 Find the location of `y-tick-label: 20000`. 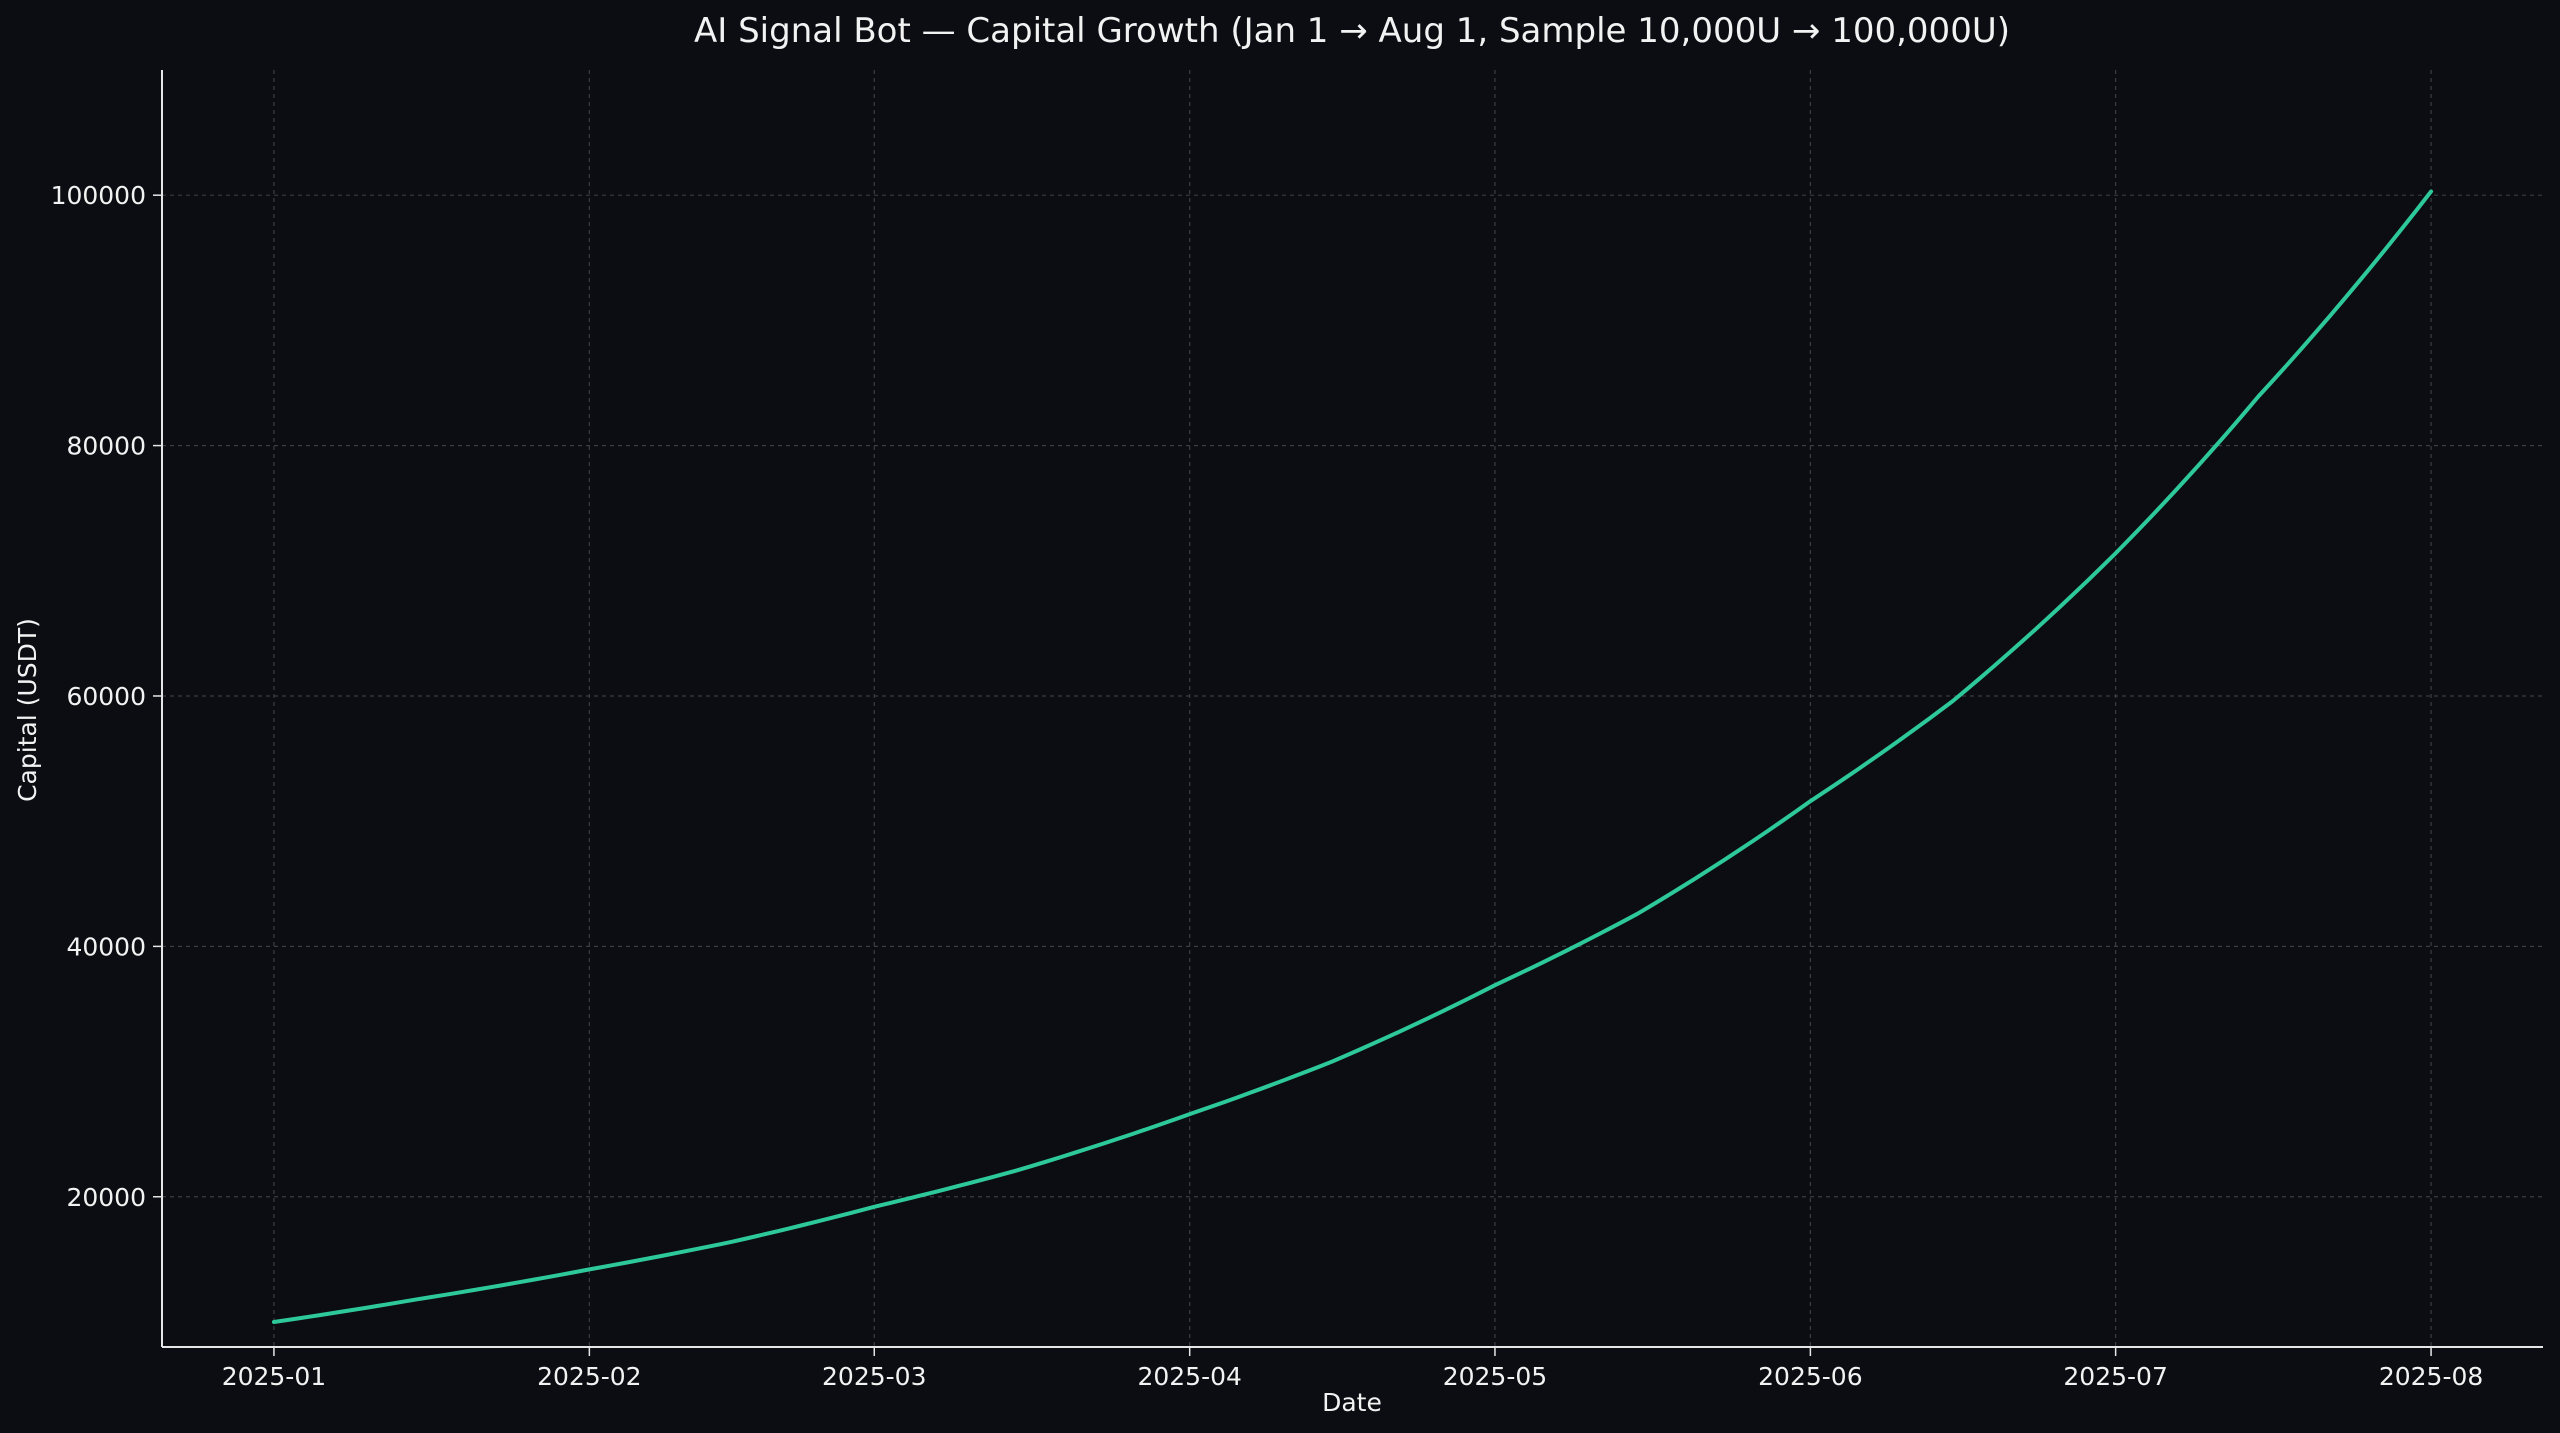

y-tick-label: 20000 is located at coordinates (106, 1197).